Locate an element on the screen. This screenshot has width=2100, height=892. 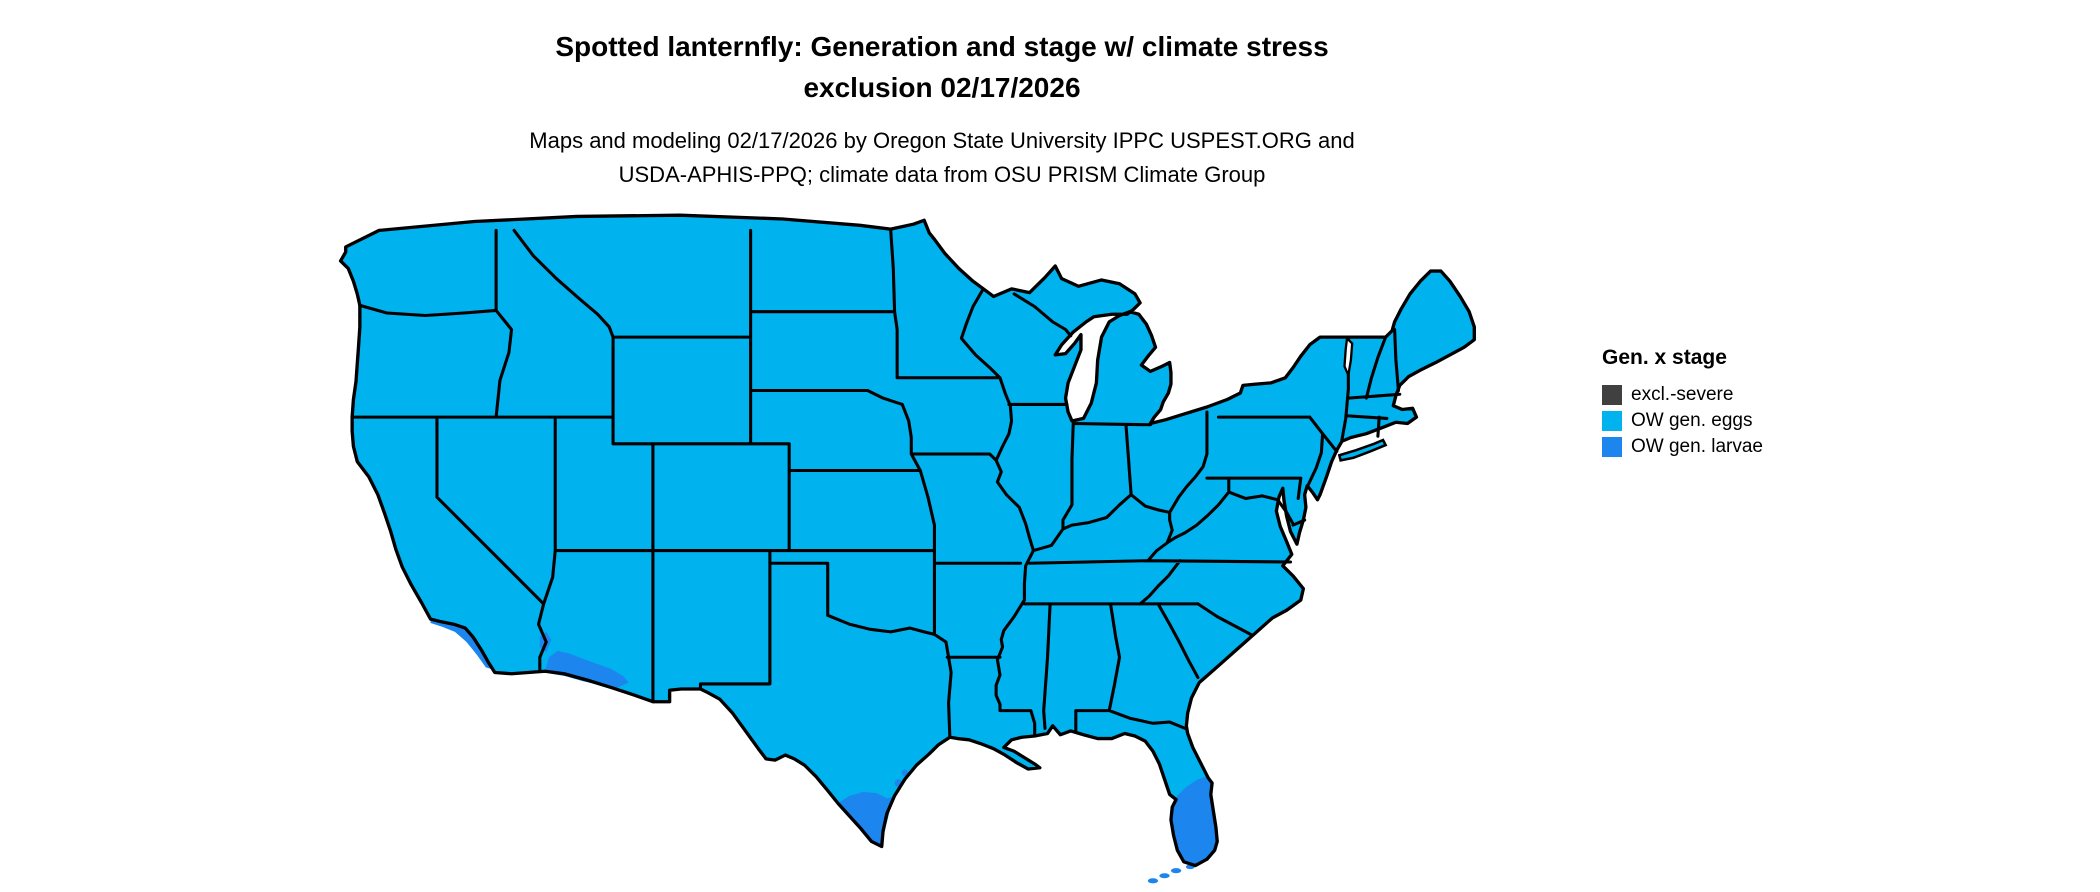
legend-item-excl-severe: excl.-severe is located at coordinates (1682, 395).